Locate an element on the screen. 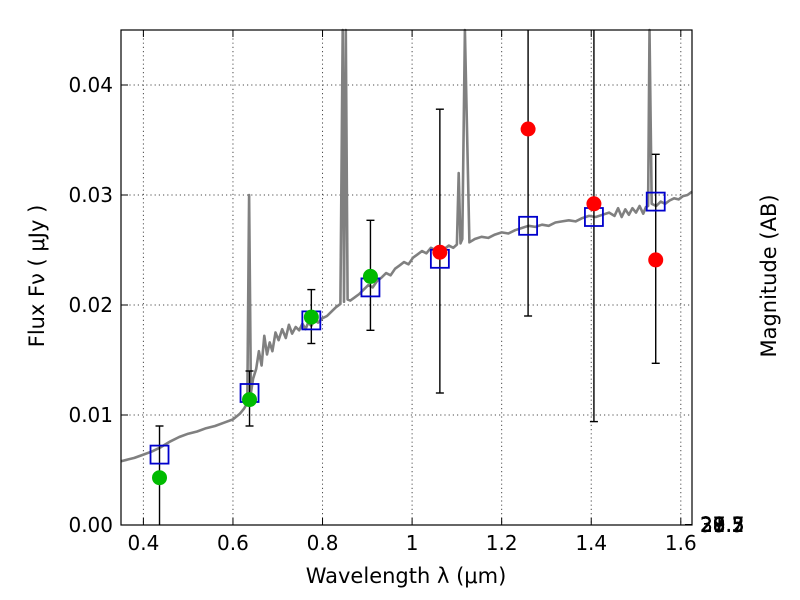  x-tick-label: 0.8 is located at coordinates (323, 543).